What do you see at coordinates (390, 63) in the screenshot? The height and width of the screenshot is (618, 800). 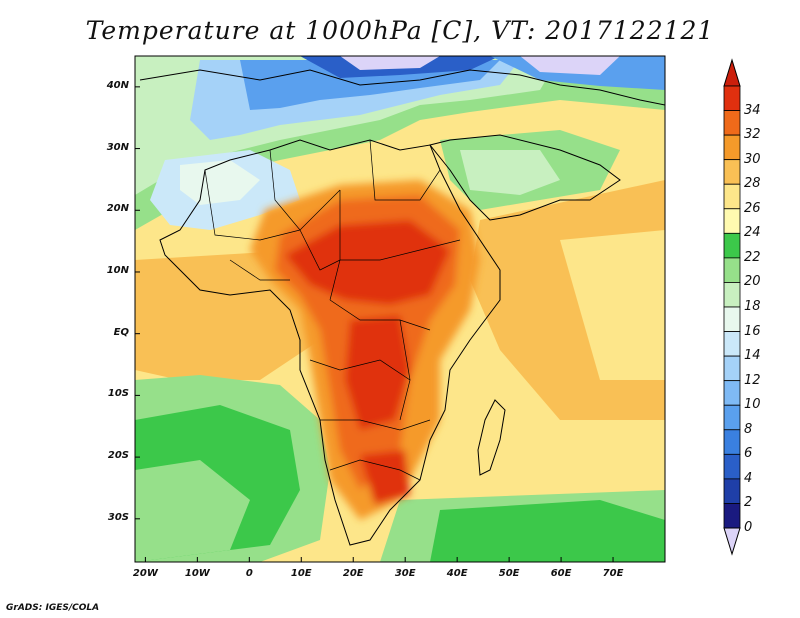 I see `field-lavender-north` at bounding box center [390, 63].